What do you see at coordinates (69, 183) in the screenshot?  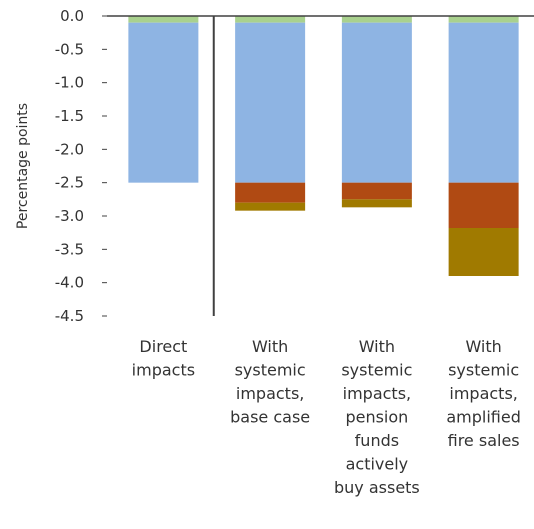 I see `y-tick-label: -2.5` at bounding box center [69, 183].